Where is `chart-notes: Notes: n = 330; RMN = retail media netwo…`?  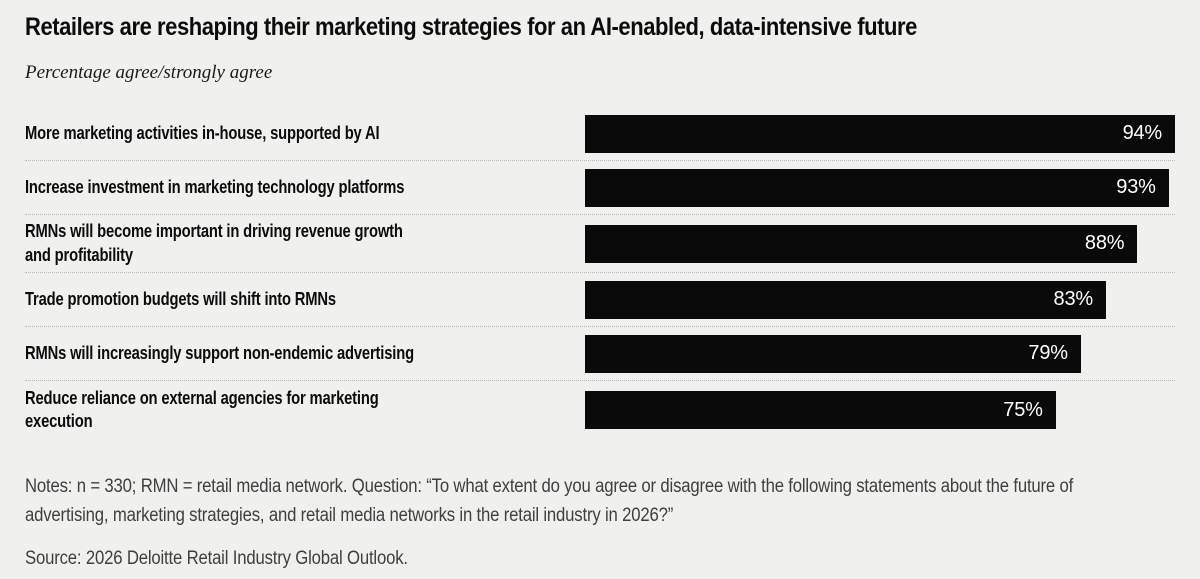
chart-notes: Notes: n = 330; RMN = retail media netwo… is located at coordinates (600, 501).